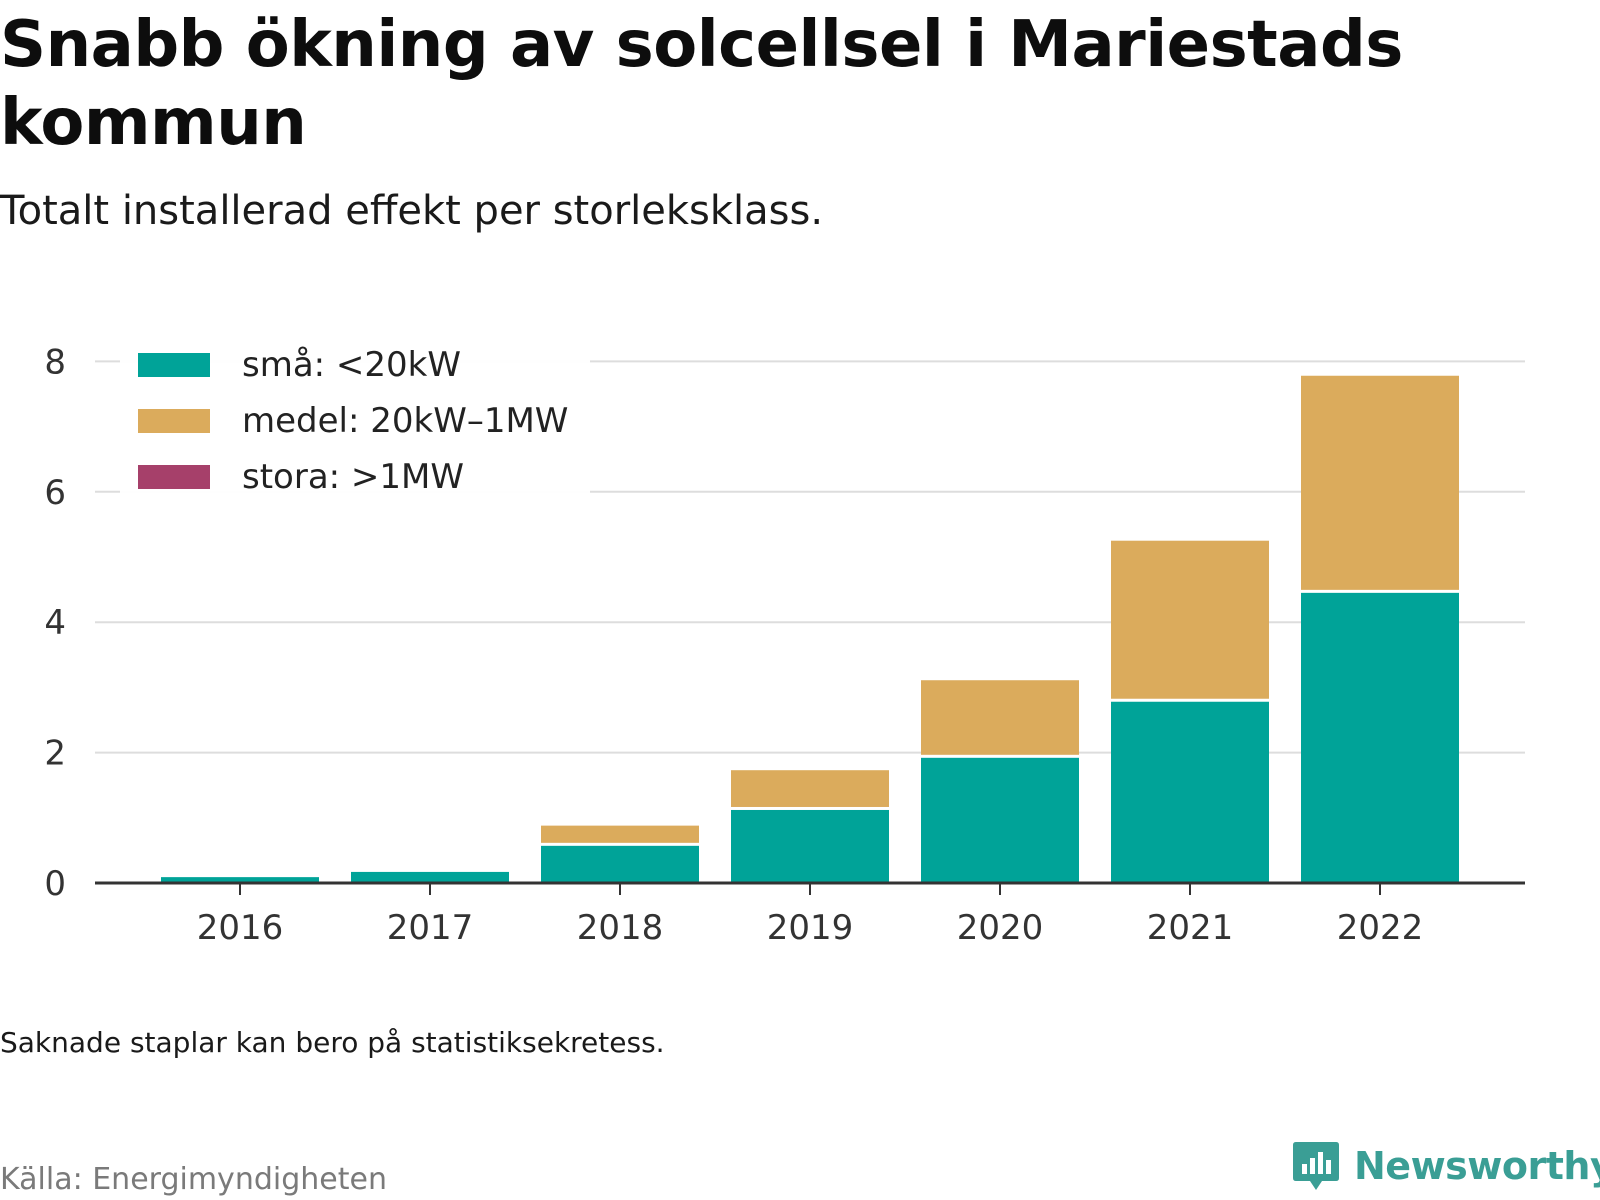  I want to click on x-axis, so click(810, 888).